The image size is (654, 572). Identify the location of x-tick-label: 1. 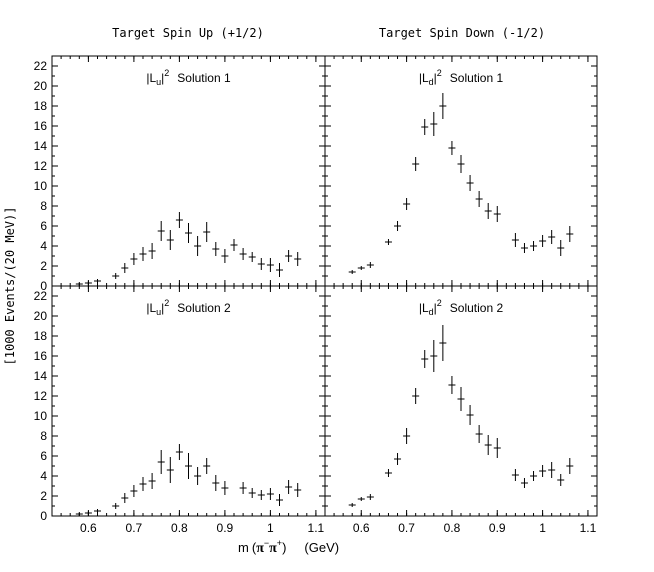
(270, 528).